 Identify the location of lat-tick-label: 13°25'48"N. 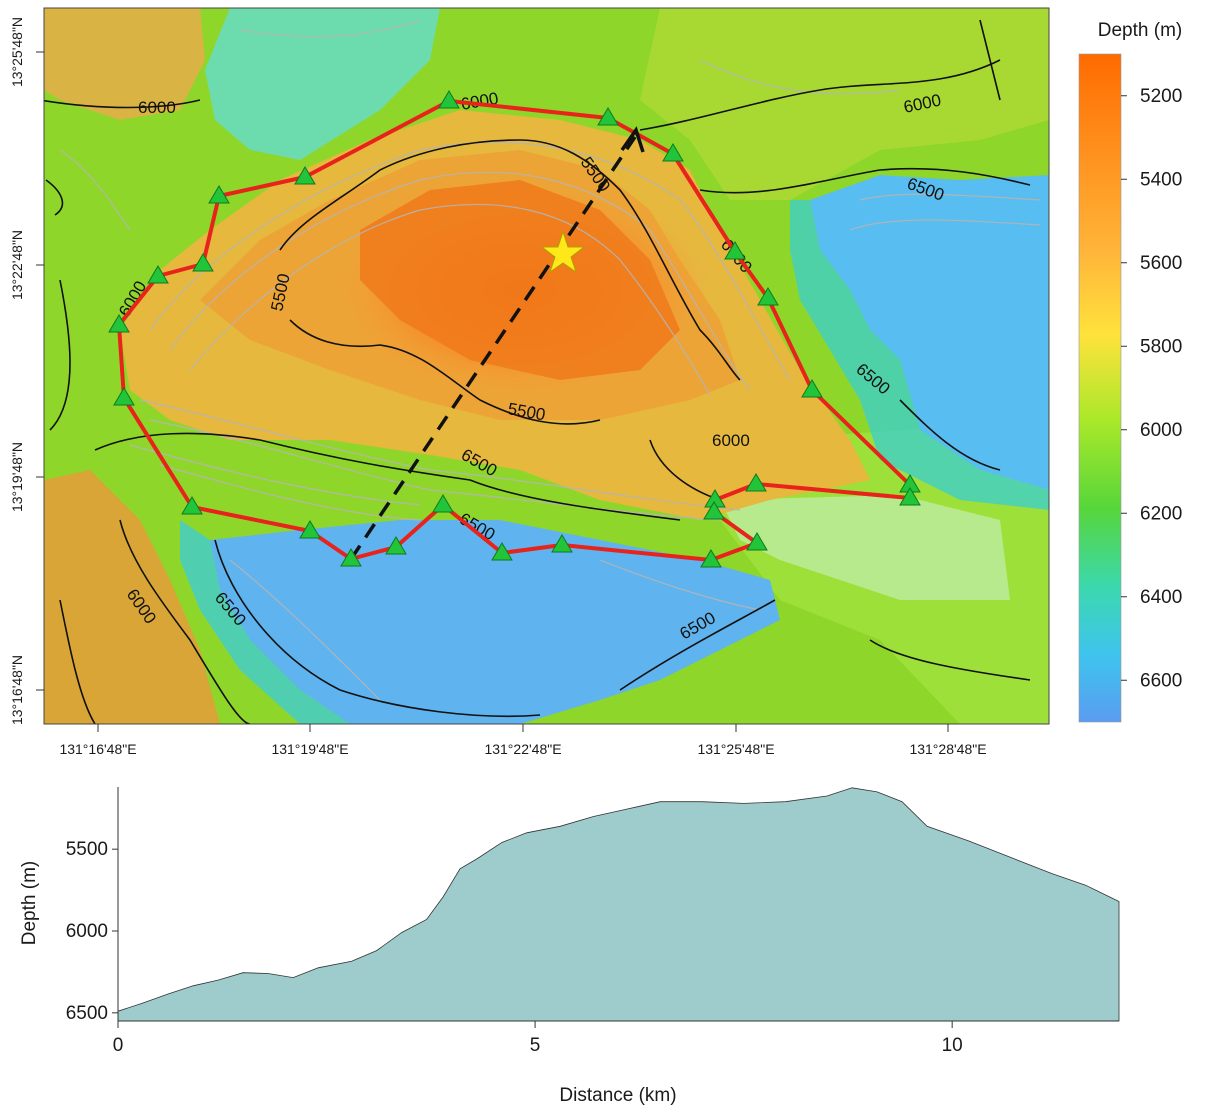
(17, 52).